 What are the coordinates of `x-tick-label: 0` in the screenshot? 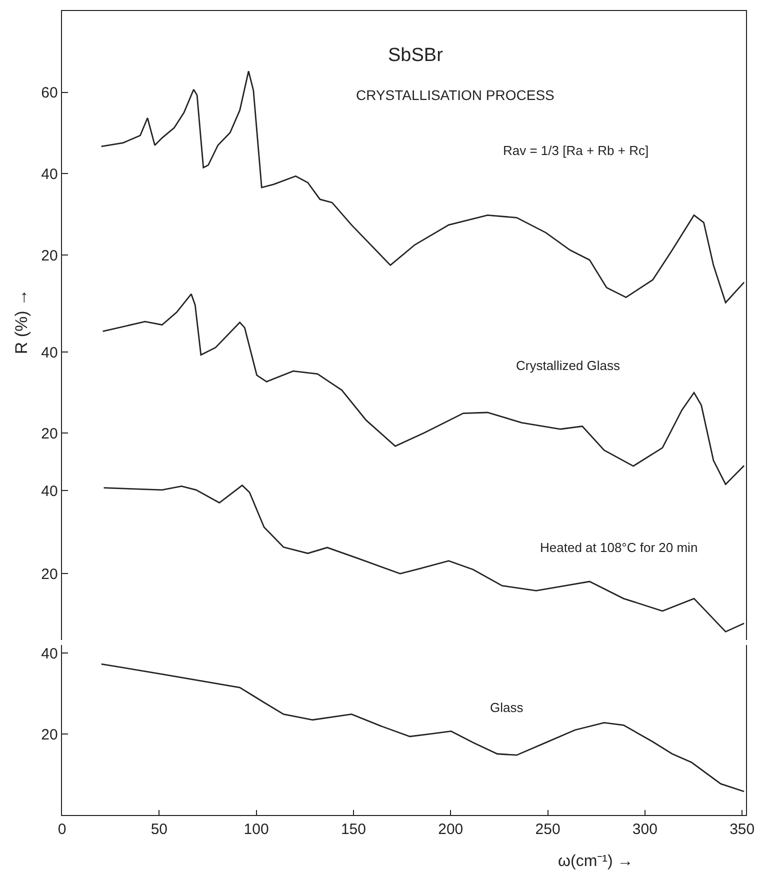 It's located at (62, 829).